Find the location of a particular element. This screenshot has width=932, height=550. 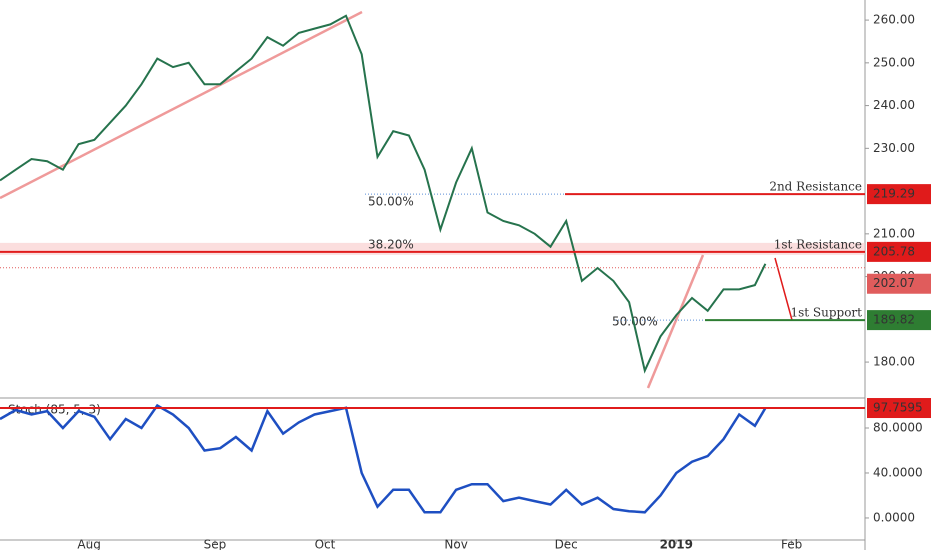

stoch-value-label: 97.7595 is located at coordinates (898, 408).